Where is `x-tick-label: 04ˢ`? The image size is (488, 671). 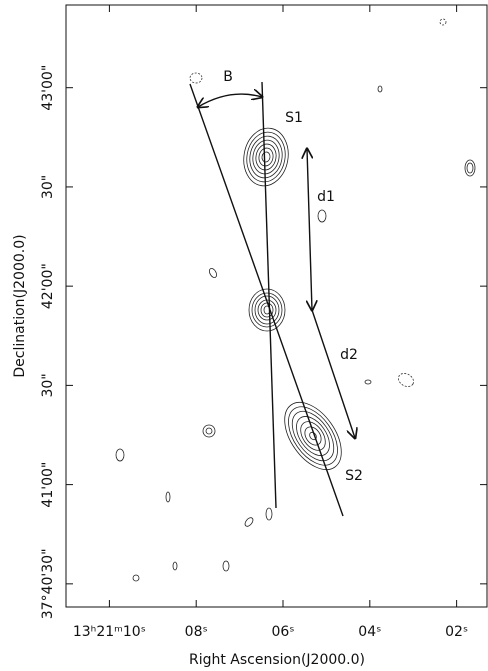
x-tick-label: 04ˢ is located at coordinates (369, 632).